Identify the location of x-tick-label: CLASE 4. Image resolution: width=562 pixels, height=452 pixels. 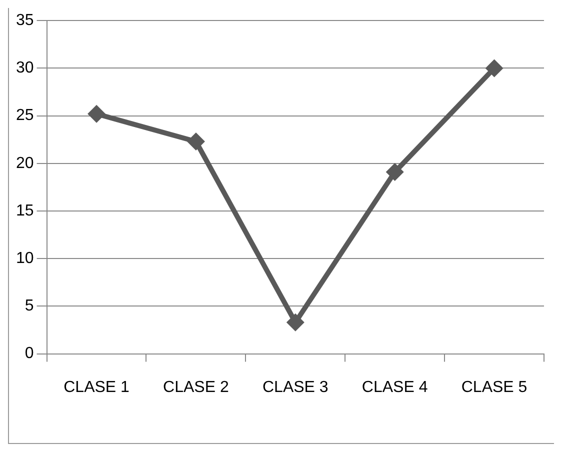
(395, 387).